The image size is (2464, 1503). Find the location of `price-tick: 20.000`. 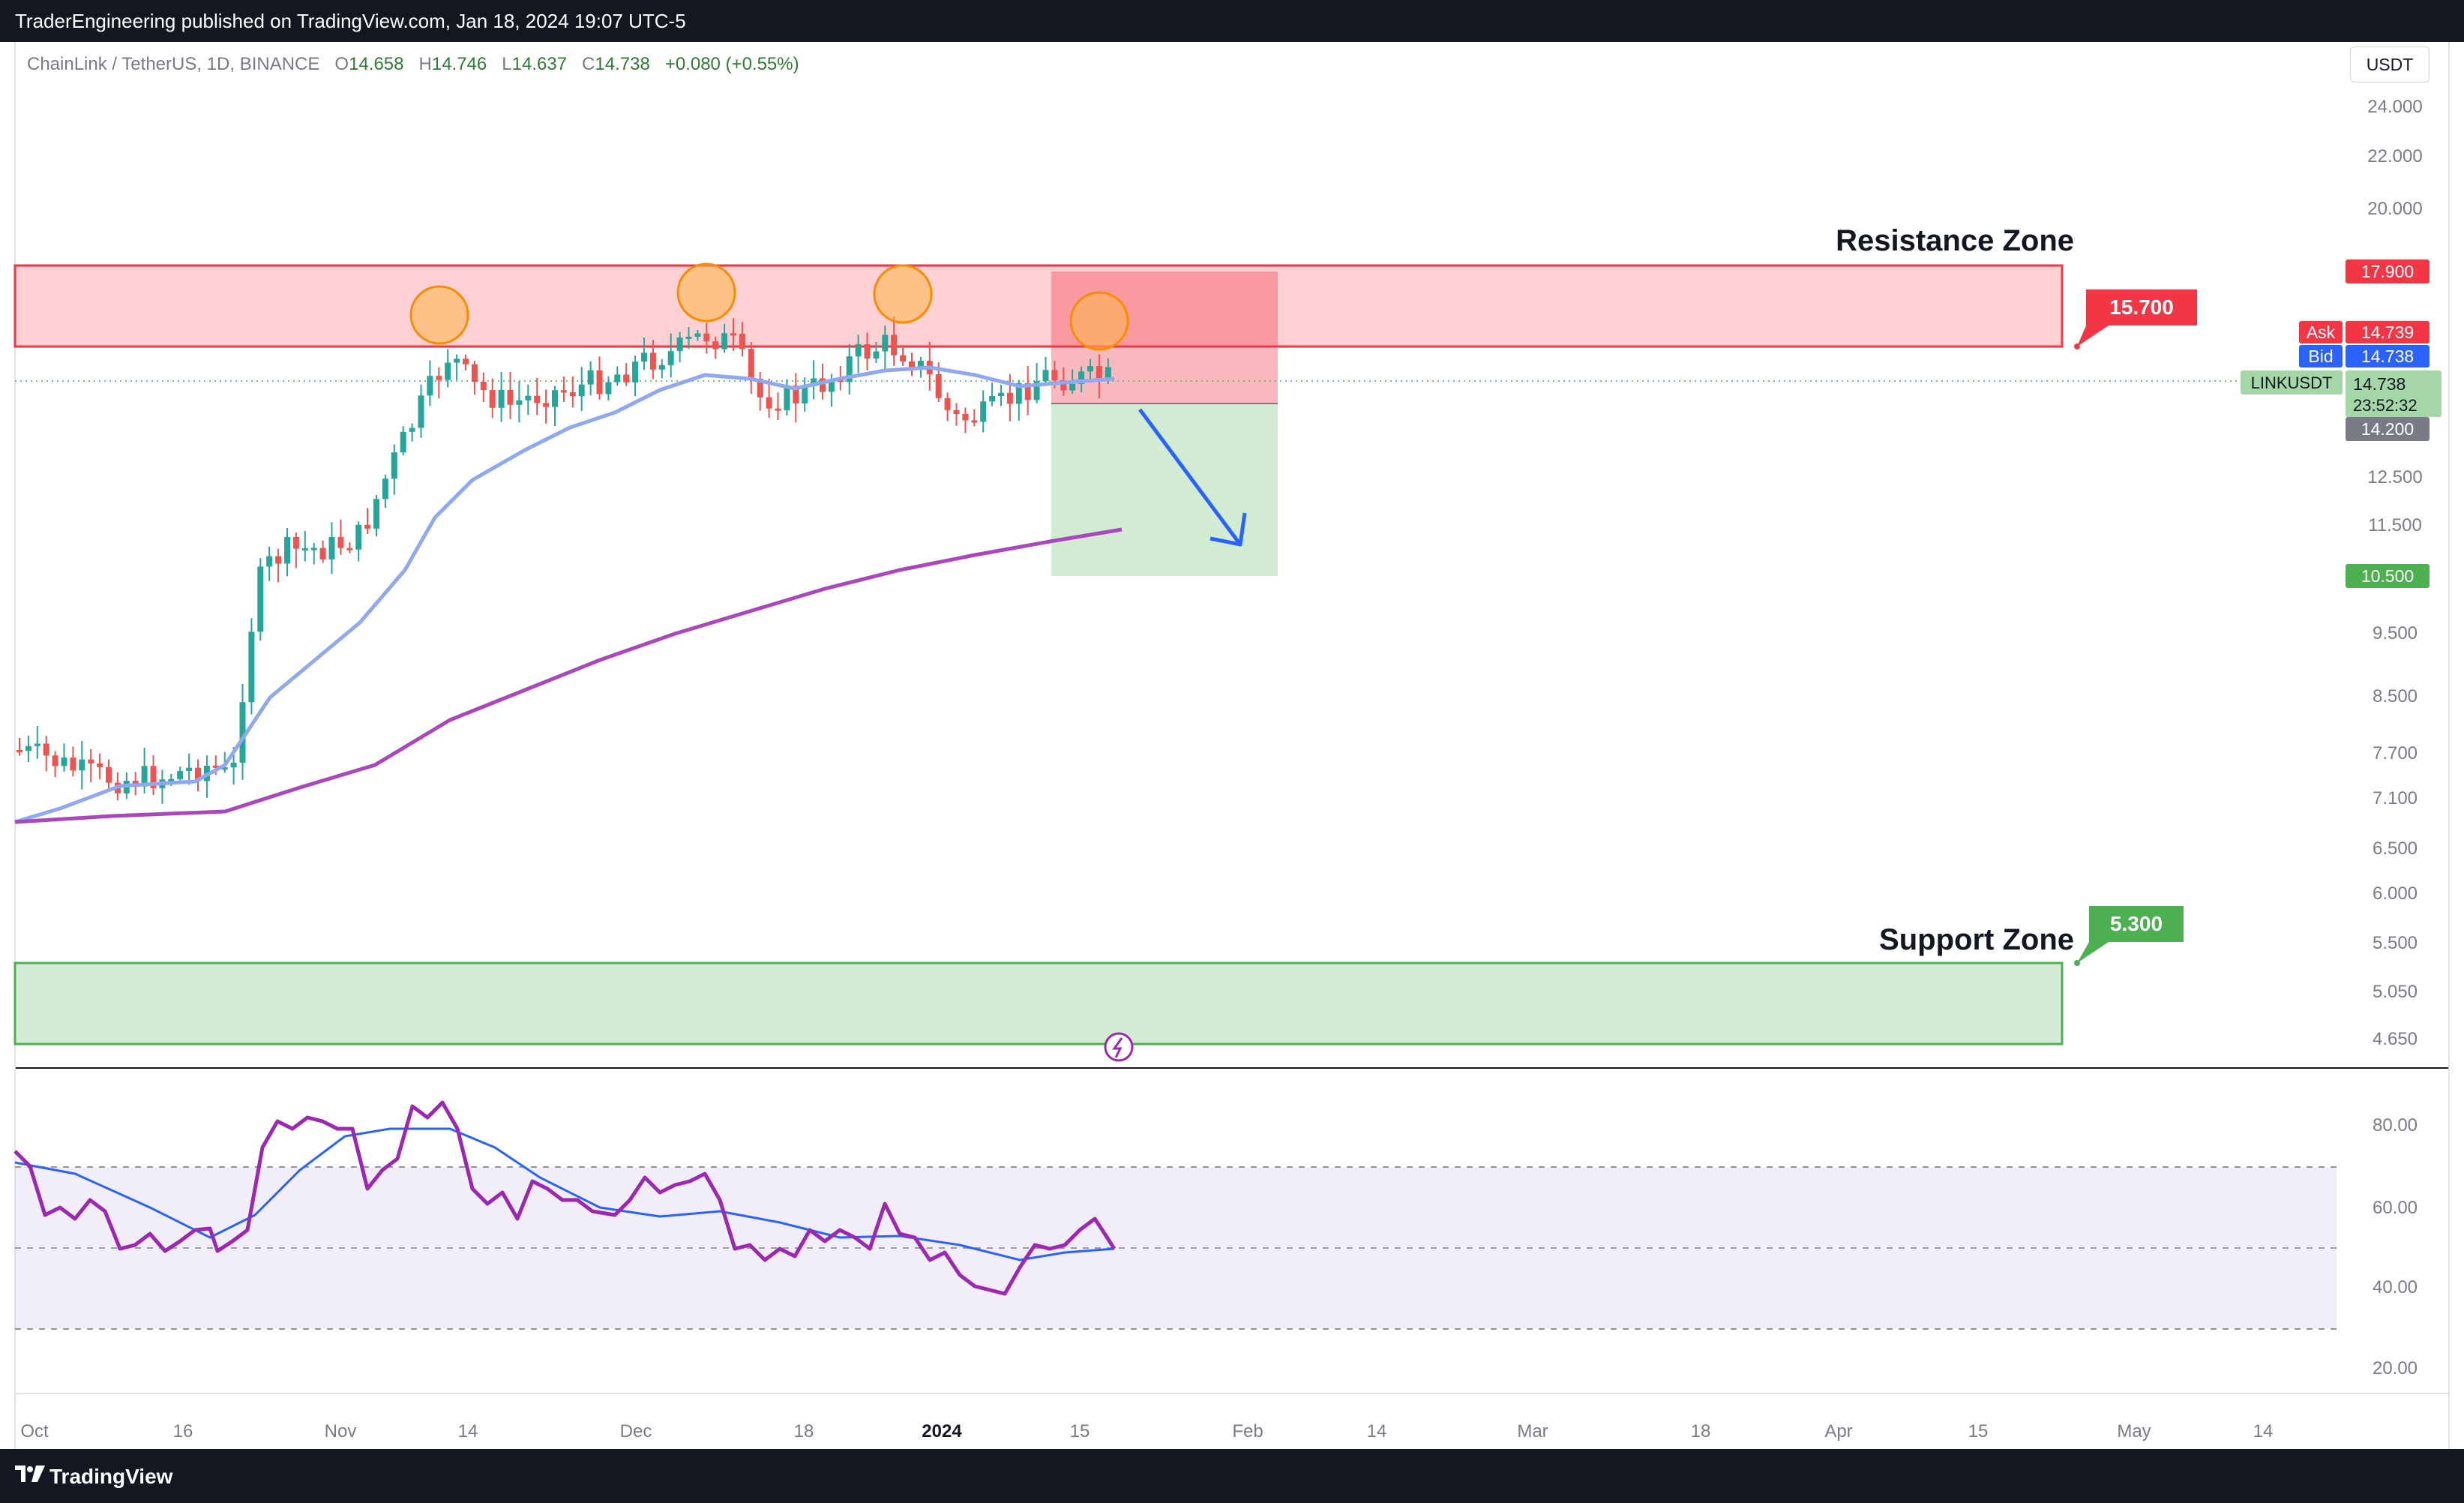

price-tick: 20.000 is located at coordinates (2394, 209).